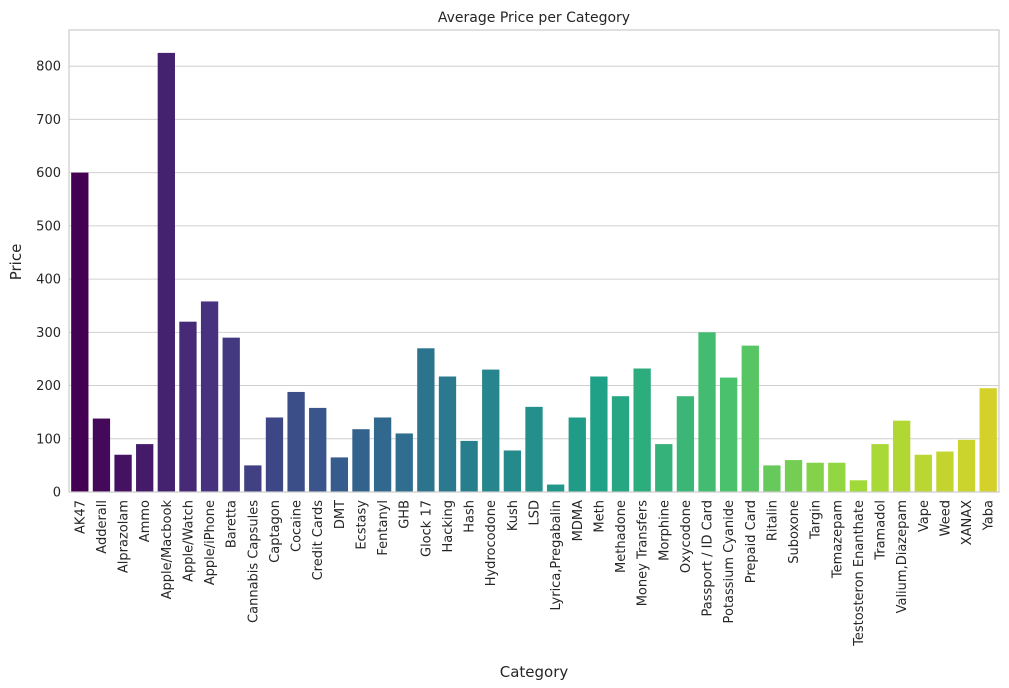  Describe the element at coordinates (491, 543) in the screenshot. I see `x-tick-label: Hydrocodone` at that location.